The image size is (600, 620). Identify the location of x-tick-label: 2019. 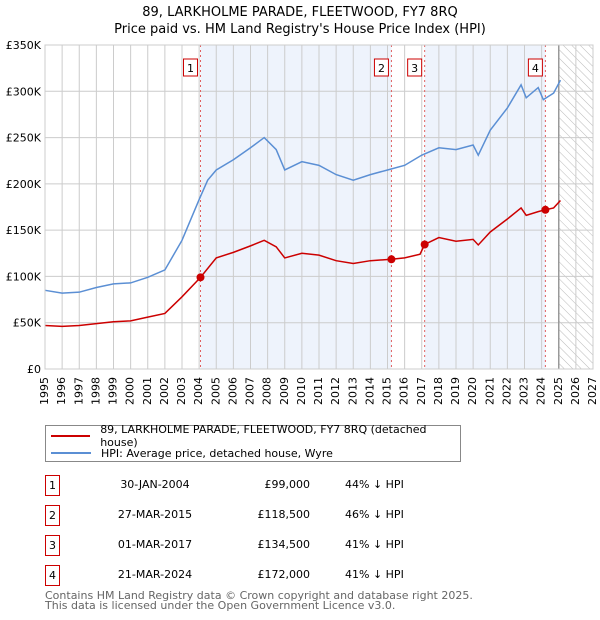
(455, 391).